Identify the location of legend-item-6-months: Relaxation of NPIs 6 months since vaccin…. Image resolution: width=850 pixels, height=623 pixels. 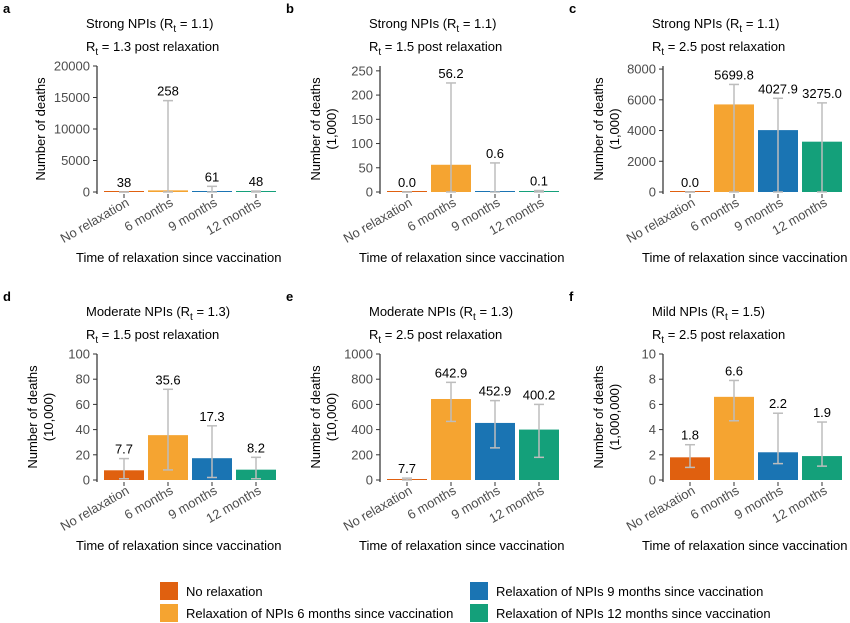
(306, 613).